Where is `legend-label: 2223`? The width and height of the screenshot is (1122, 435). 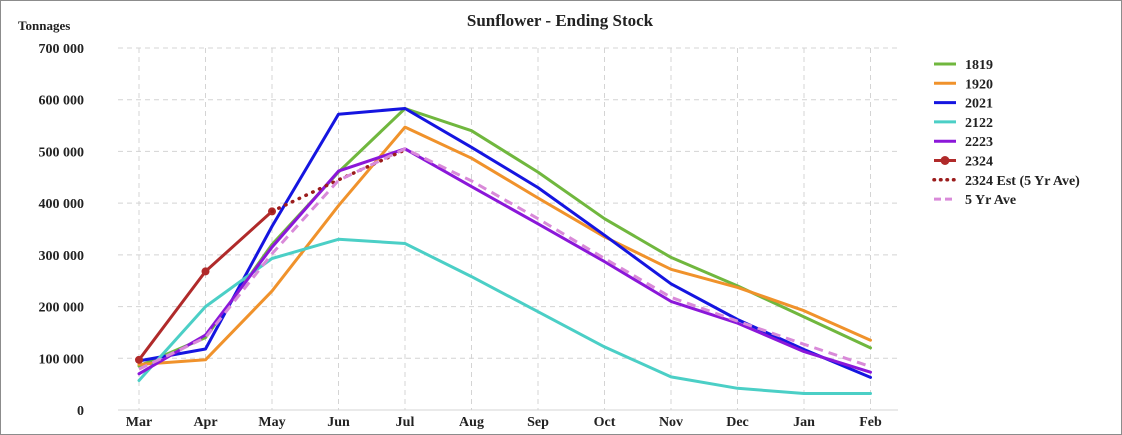
legend-label: 2223 is located at coordinates (979, 142).